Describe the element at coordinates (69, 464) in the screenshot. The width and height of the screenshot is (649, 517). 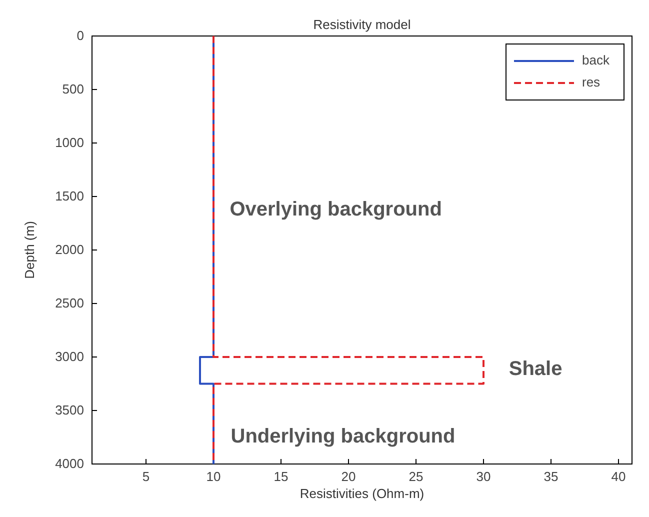
I see `y-tick-label: 4000` at that location.